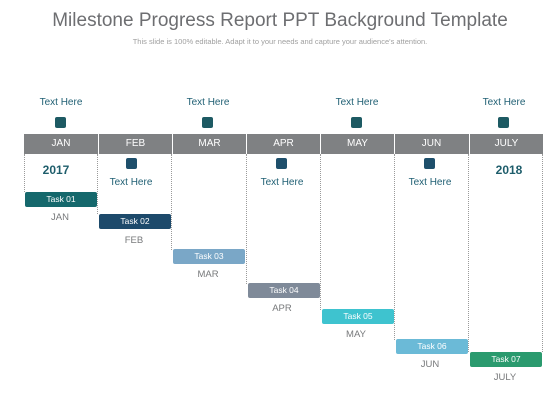 This screenshot has width=560, height=420. I want to click on task-03-month: MAR, so click(208, 274).